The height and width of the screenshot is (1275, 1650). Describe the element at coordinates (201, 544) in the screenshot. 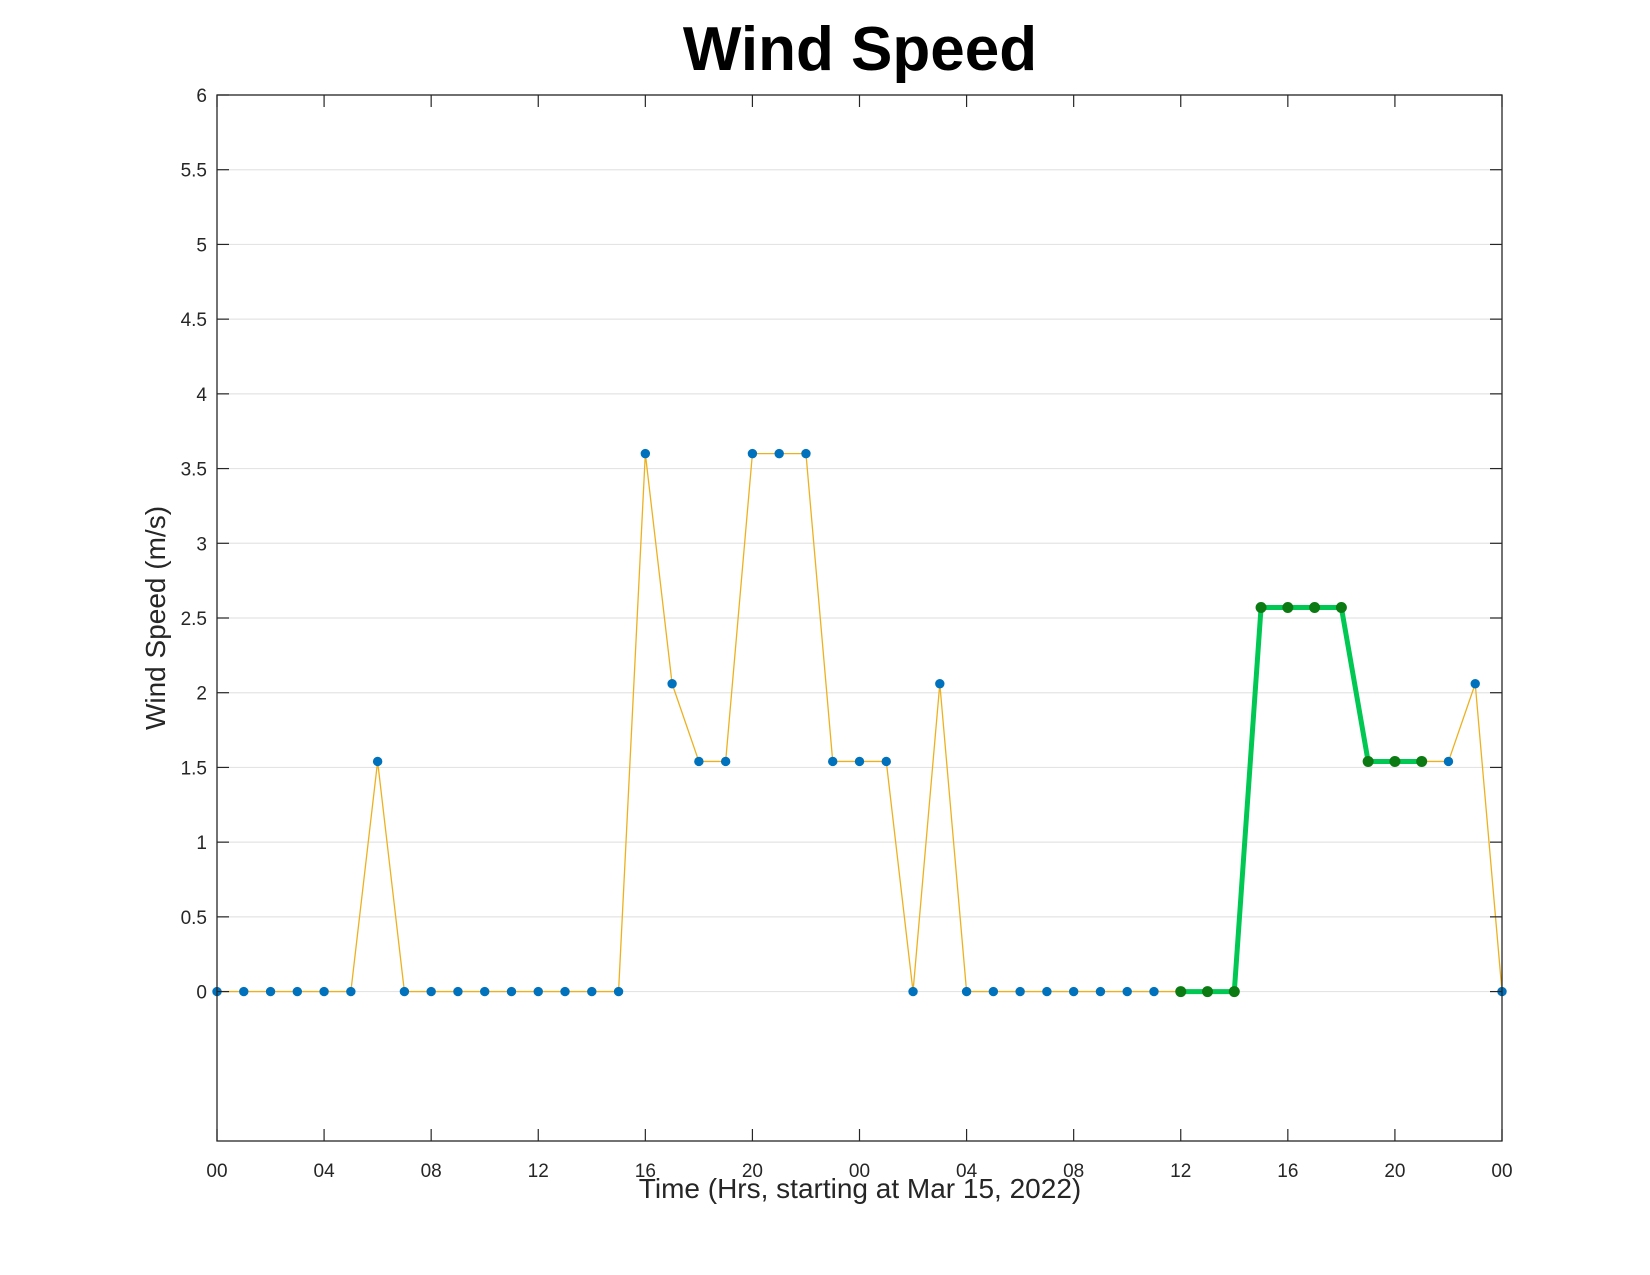

I see `y-tick-label: 3` at that location.